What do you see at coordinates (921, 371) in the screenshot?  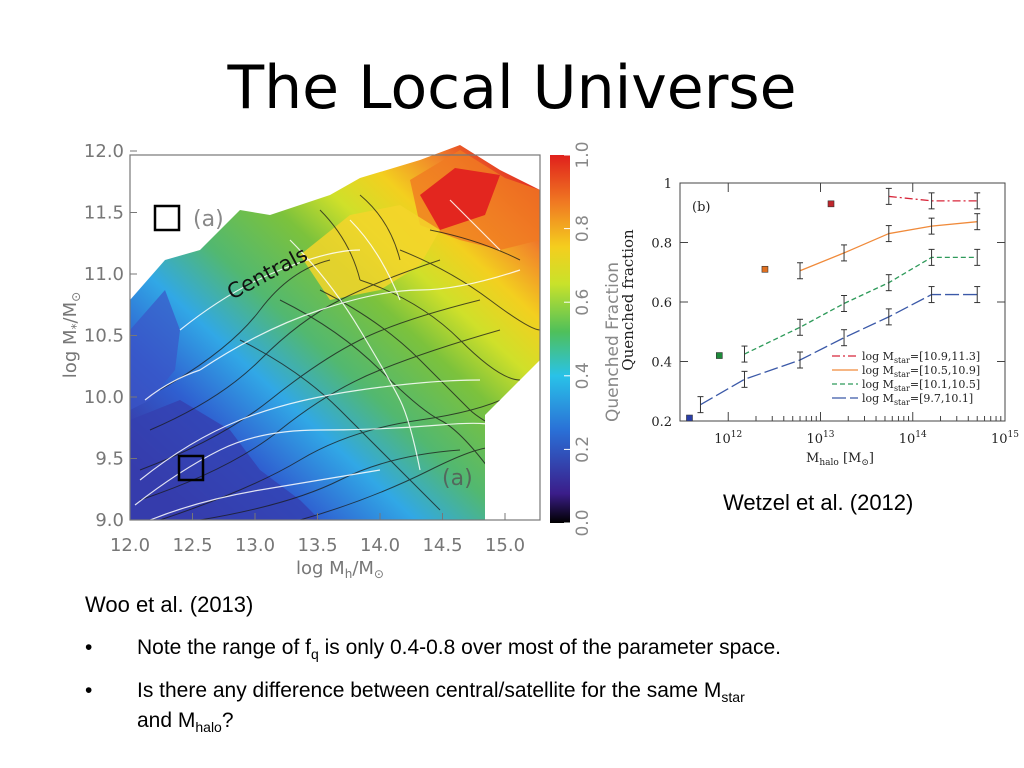 I see `wetzel-legend-label: log Mstar=[10.5,10.9]` at bounding box center [921, 371].